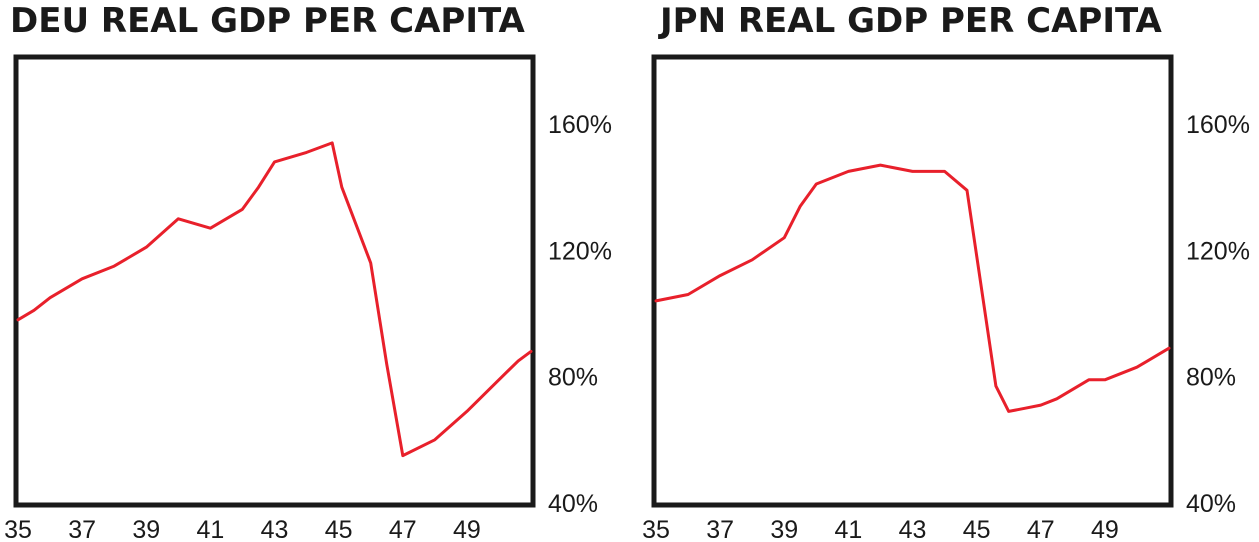 This screenshot has width=1259, height=542. I want to click on chart-title: JPN REAL GDP PER CAPITA, so click(910, 21).